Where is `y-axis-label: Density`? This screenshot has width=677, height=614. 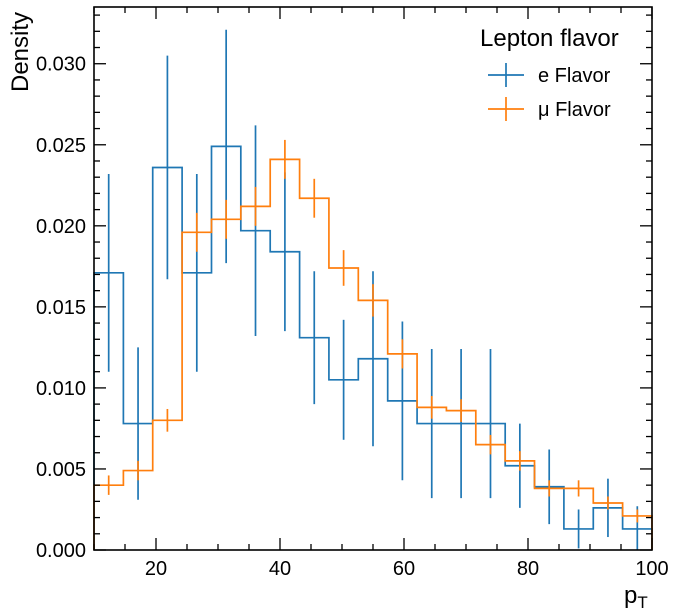
y-axis-label: Density is located at coordinates (20, 52).